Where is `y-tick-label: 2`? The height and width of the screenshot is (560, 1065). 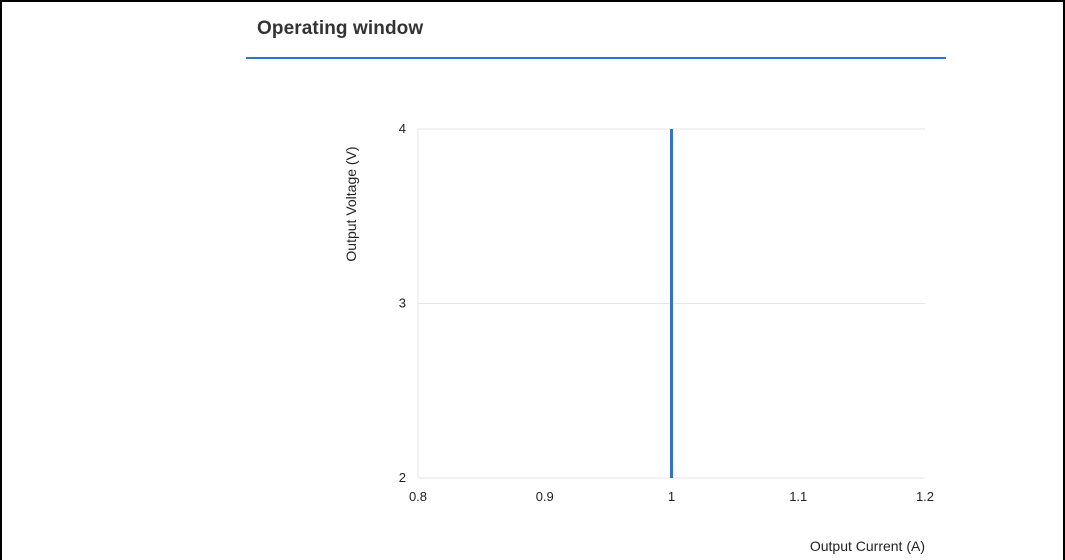
y-tick-label: 2 is located at coordinates (402, 477).